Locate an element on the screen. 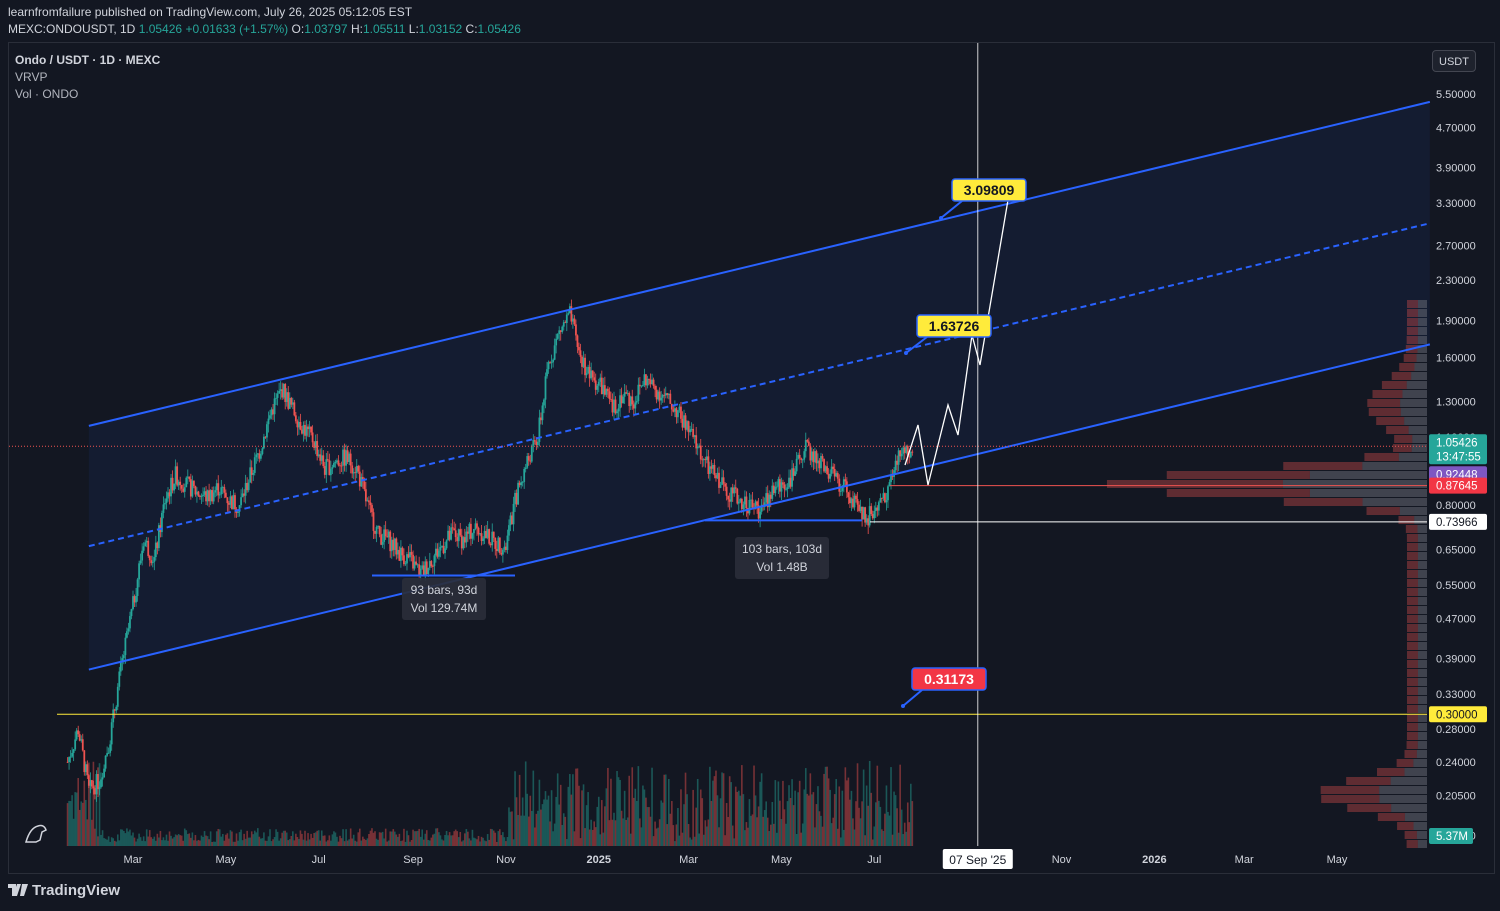 This screenshot has width=1500, height=911. chart-legend-title: Ondo / USDT · 1D · MEXC is located at coordinates (88, 60).